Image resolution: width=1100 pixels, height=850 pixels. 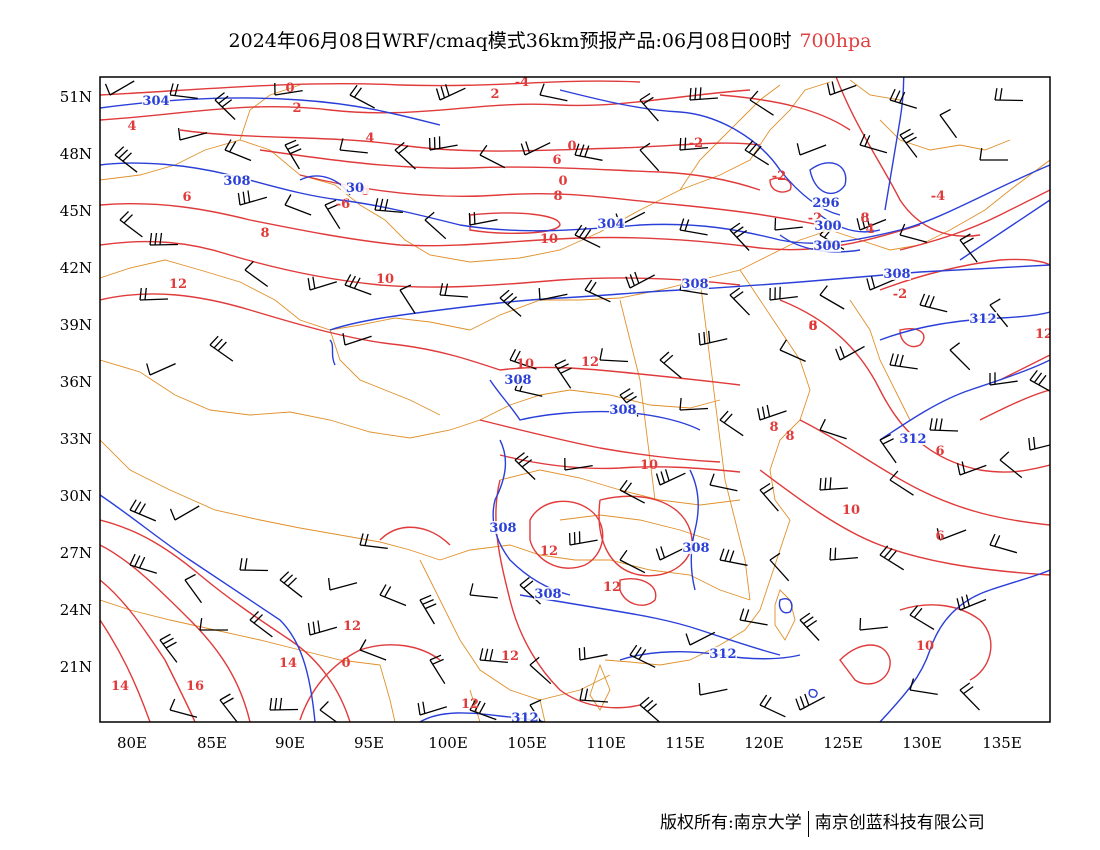 I want to click on temp-label: -4, so click(x=522, y=82).